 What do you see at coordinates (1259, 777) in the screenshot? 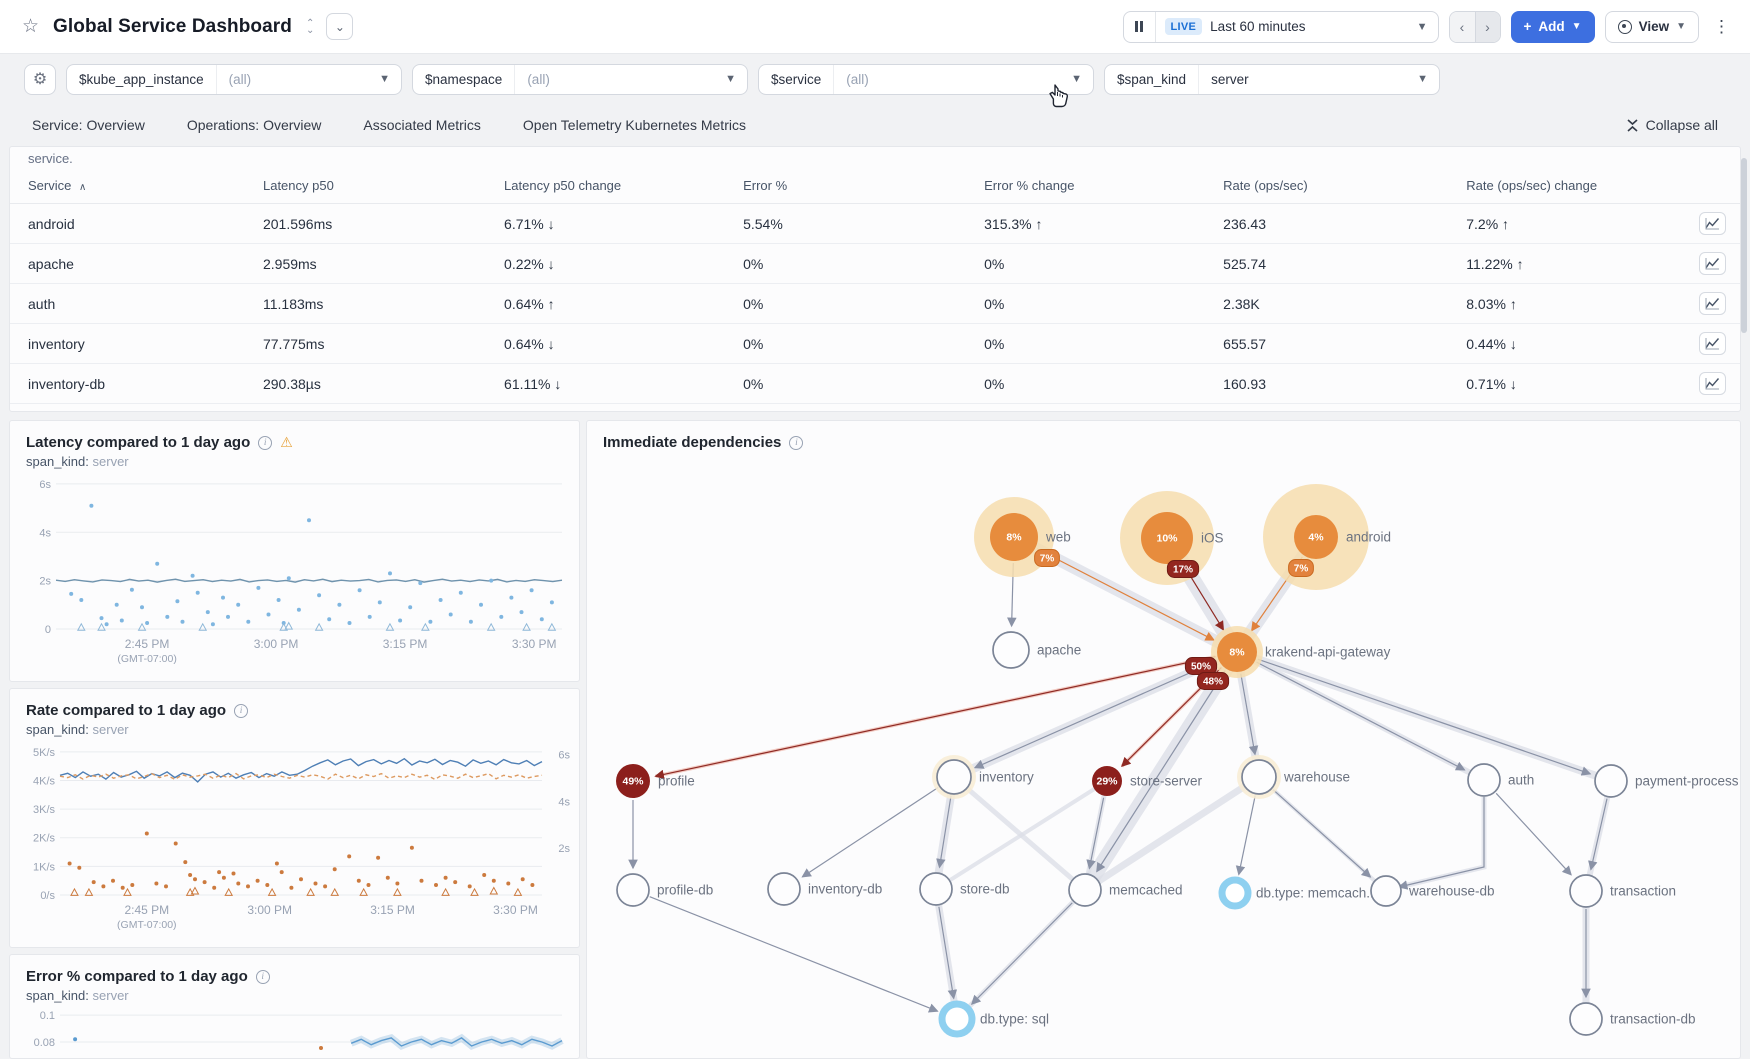
I see `service-node-warehouse` at bounding box center [1259, 777].